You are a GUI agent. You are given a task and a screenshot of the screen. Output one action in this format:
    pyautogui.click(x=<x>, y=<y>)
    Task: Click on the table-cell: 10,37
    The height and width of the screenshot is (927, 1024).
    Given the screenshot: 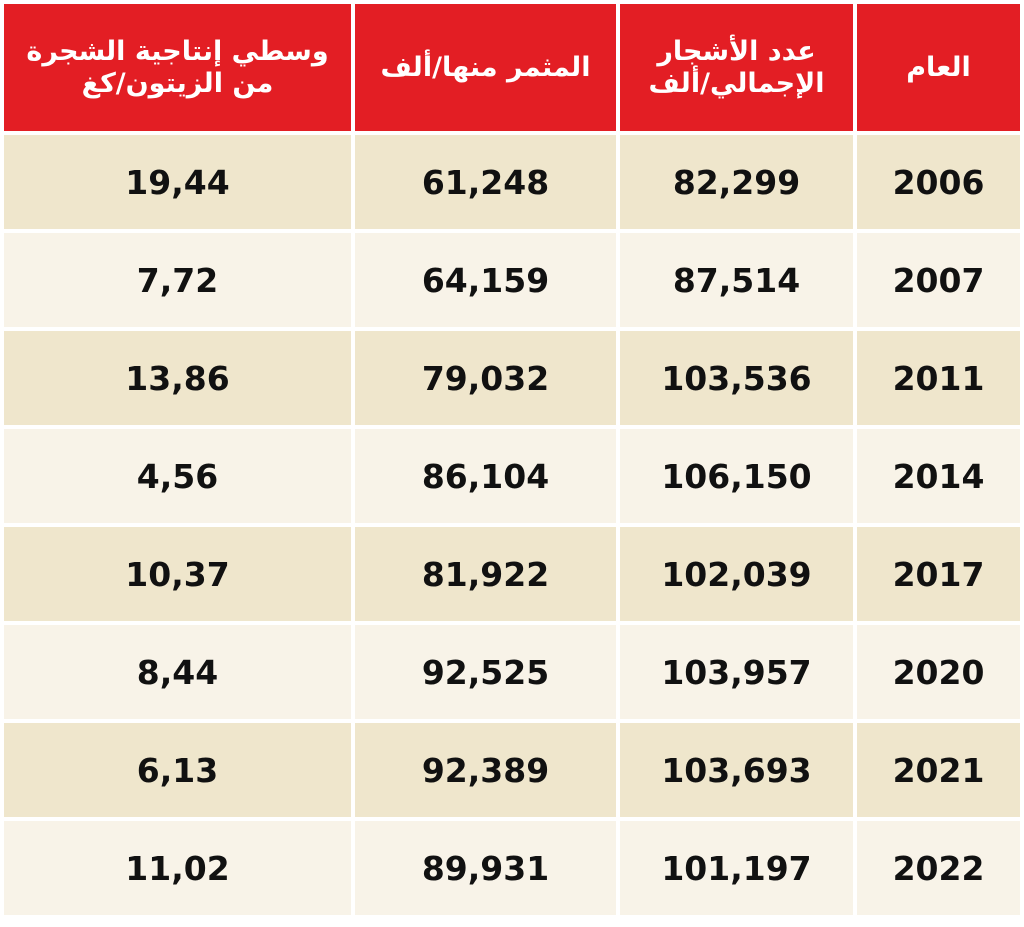 What is the action you would take?
    pyautogui.click(x=177, y=574)
    